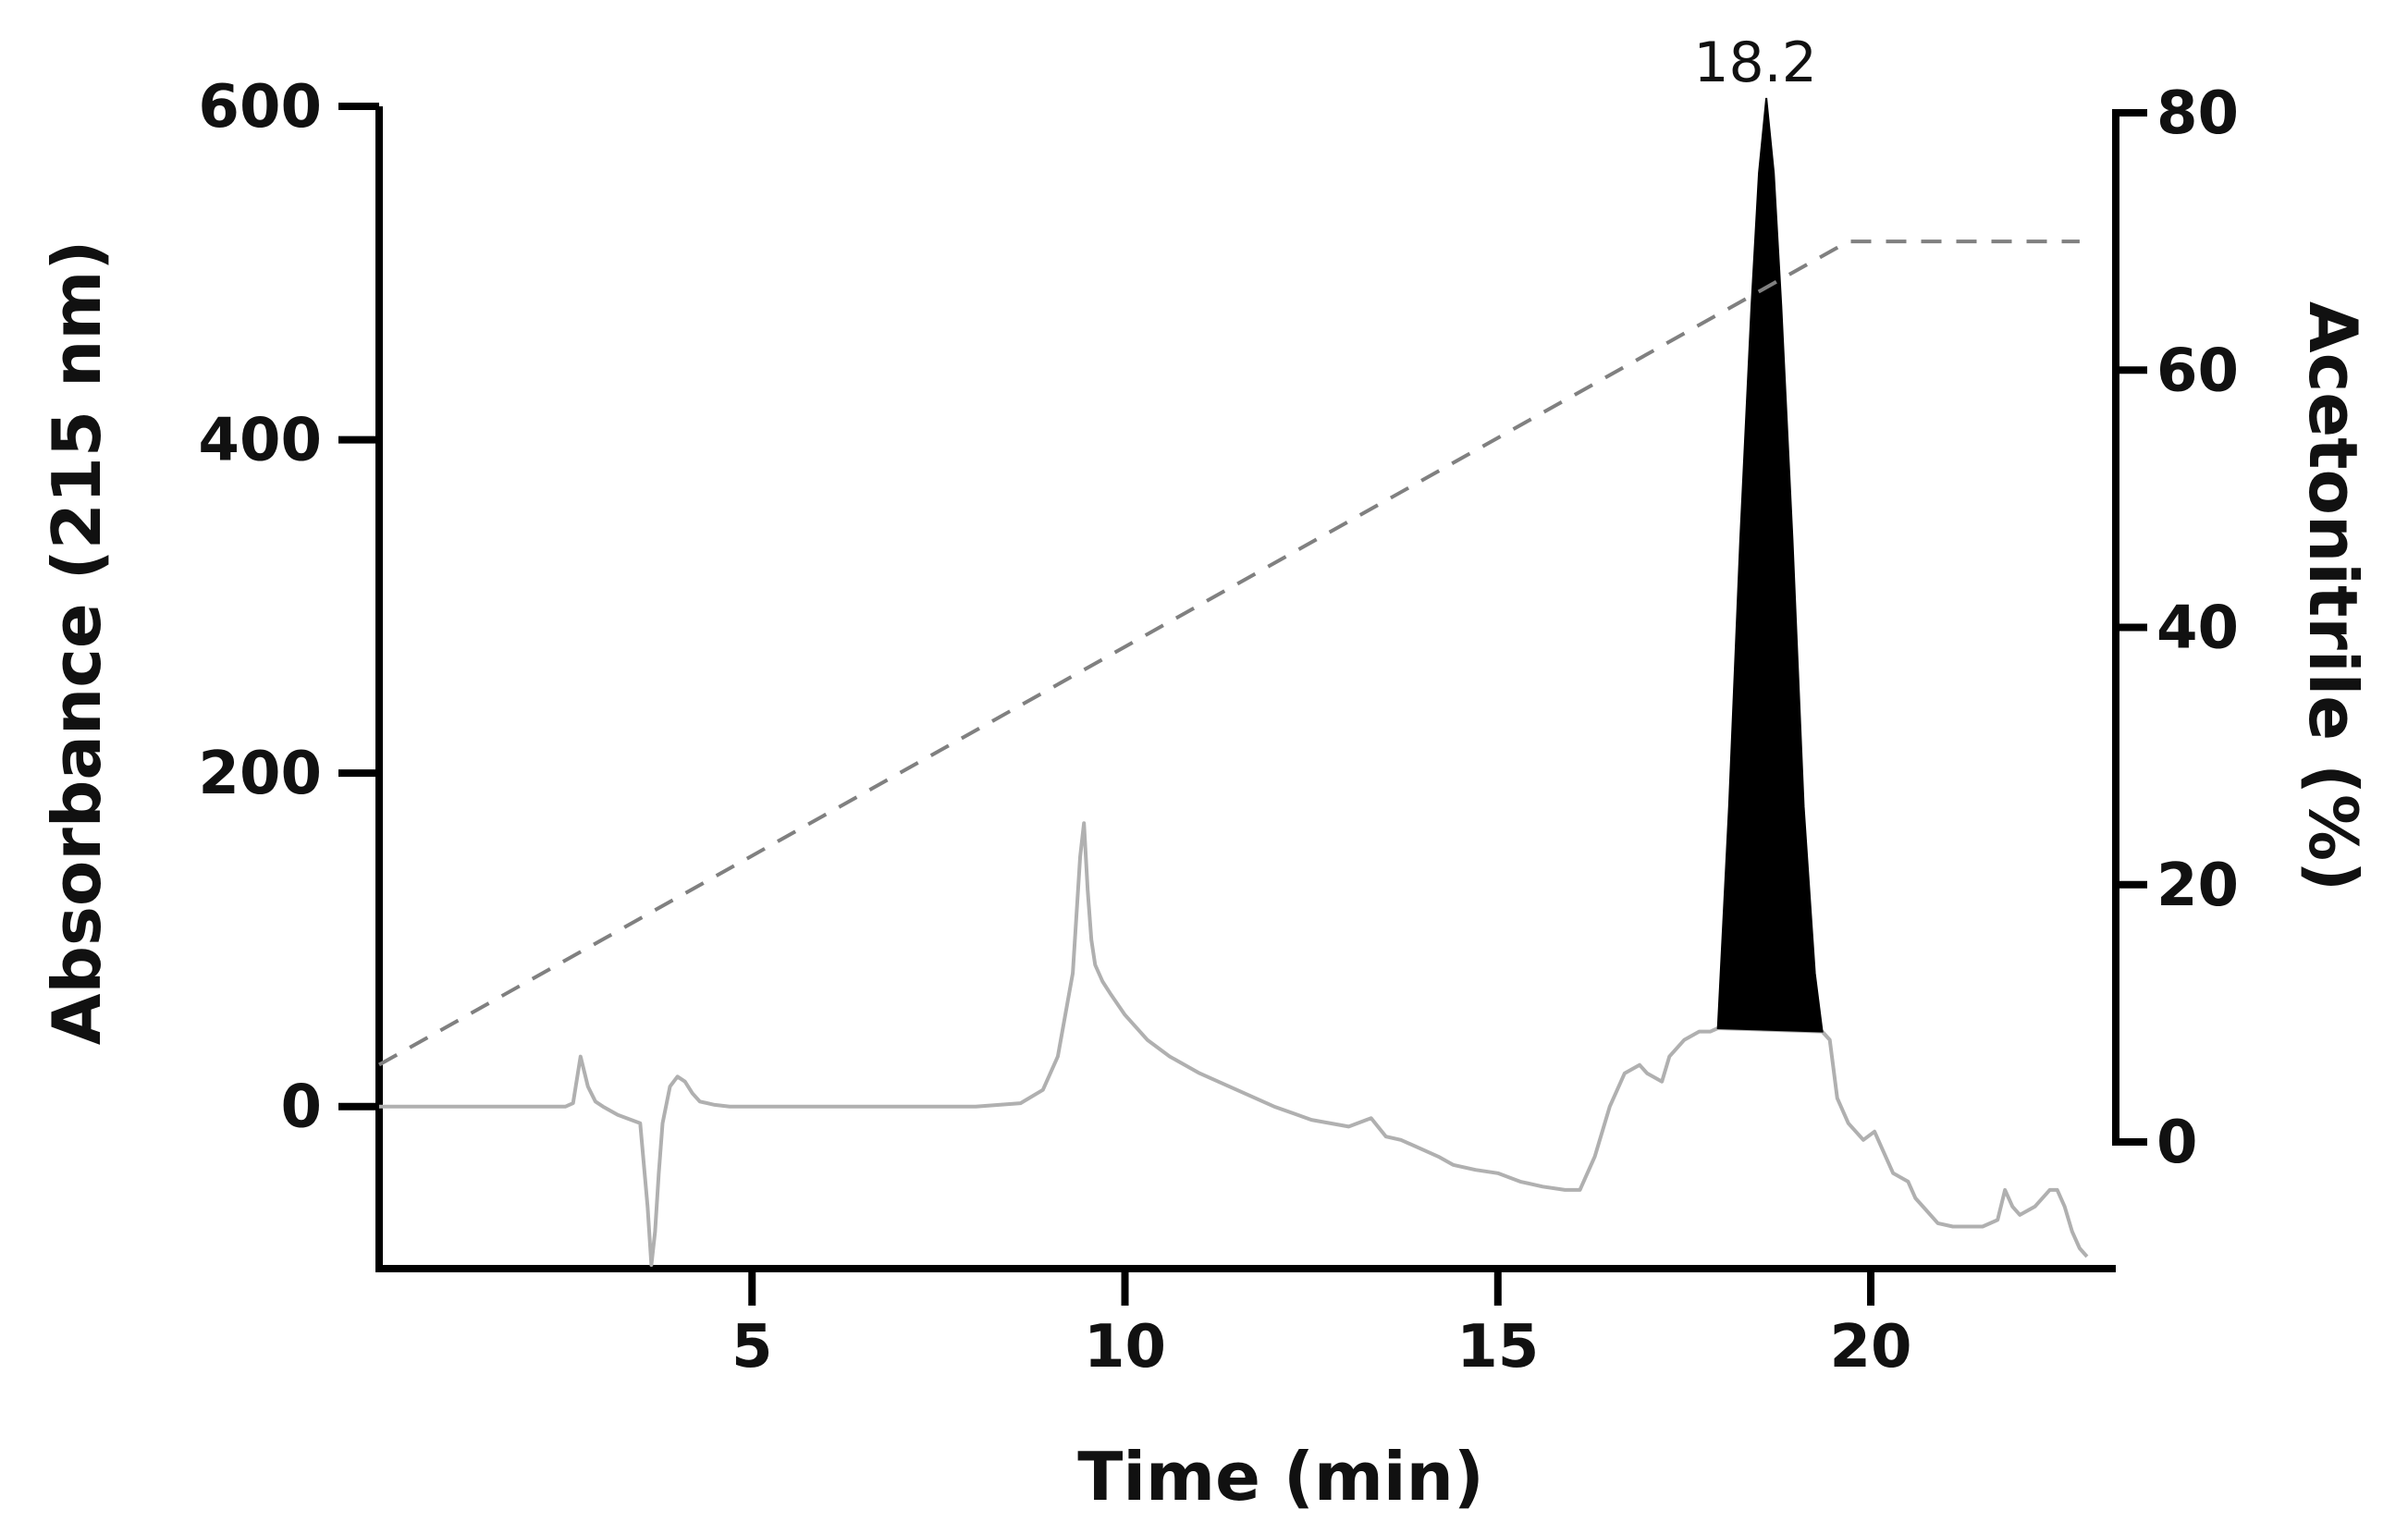  I want to click on y2-tick-label: 0, so click(2177, 1143).